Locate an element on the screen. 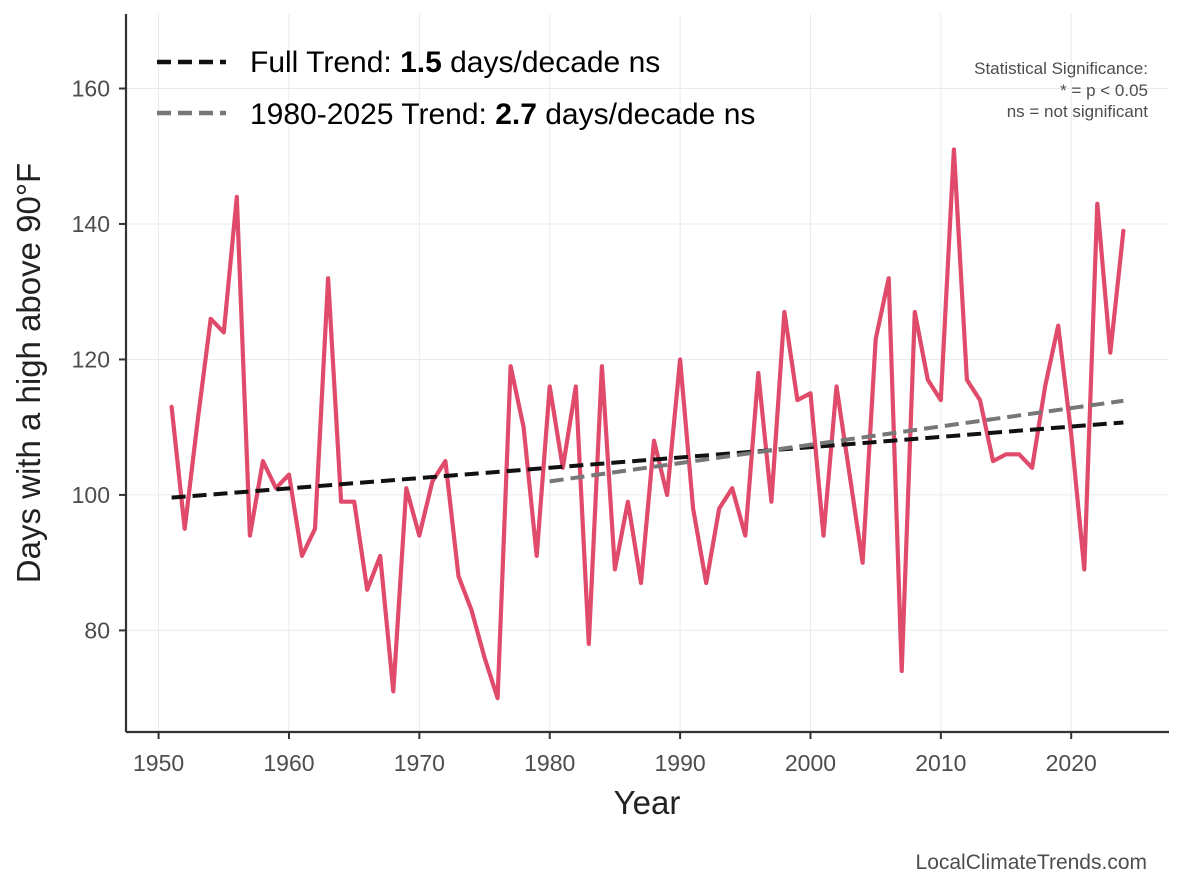 This screenshot has height=889, width=1184. x-tick-label: 2000 is located at coordinates (810, 763).